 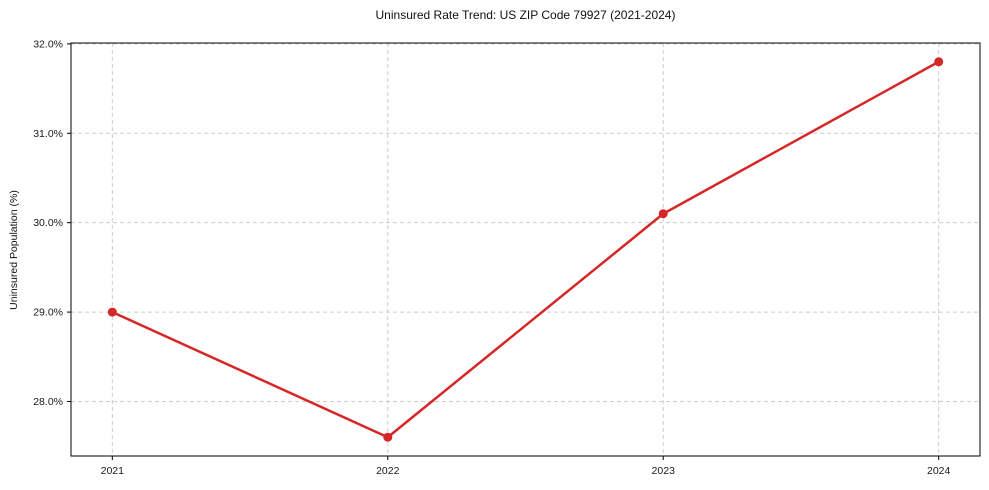 What do you see at coordinates (48, 44) in the screenshot?
I see `y-tick-label: 32.0%` at bounding box center [48, 44].